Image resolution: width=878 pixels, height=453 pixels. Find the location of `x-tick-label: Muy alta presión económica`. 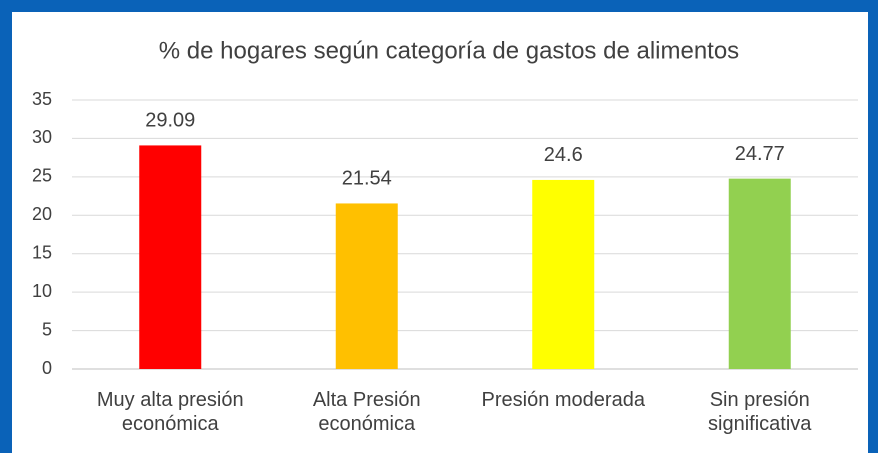

x-tick-label: Muy alta presión económica is located at coordinates (170, 412).